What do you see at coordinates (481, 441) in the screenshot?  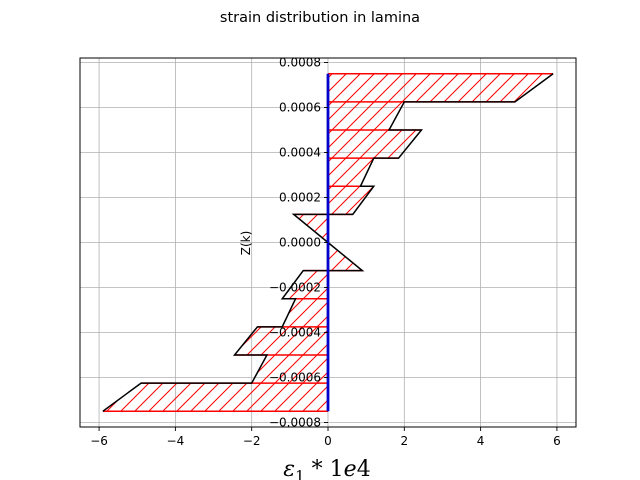 I see `x-tick-label: 4` at bounding box center [481, 441].